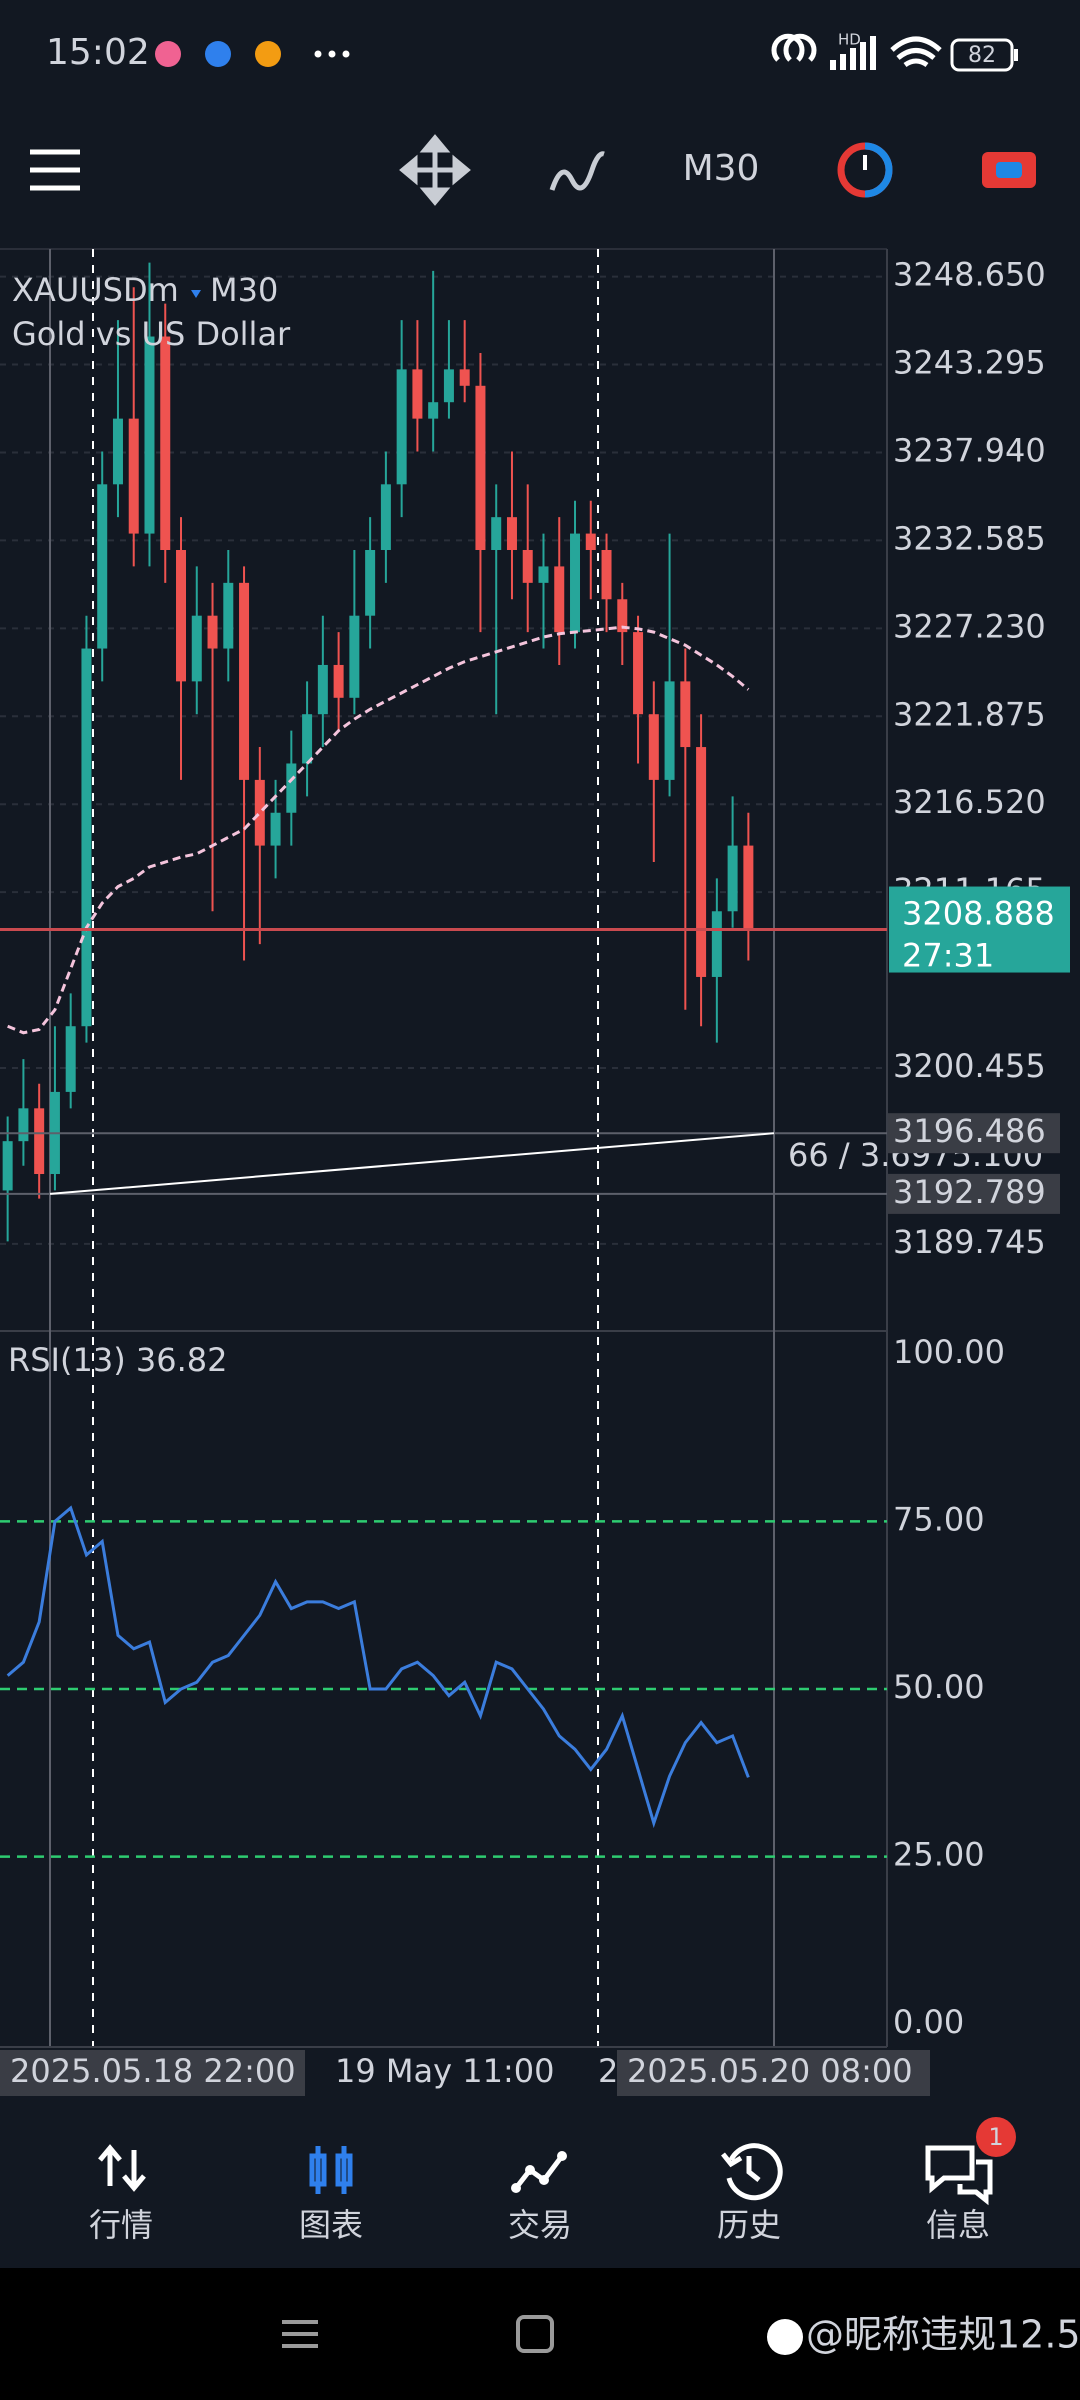  What do you see at coordinates (749, 2225) in the screenshot?
I see `tab-label: 历史` at bounding box center [749, 2225].